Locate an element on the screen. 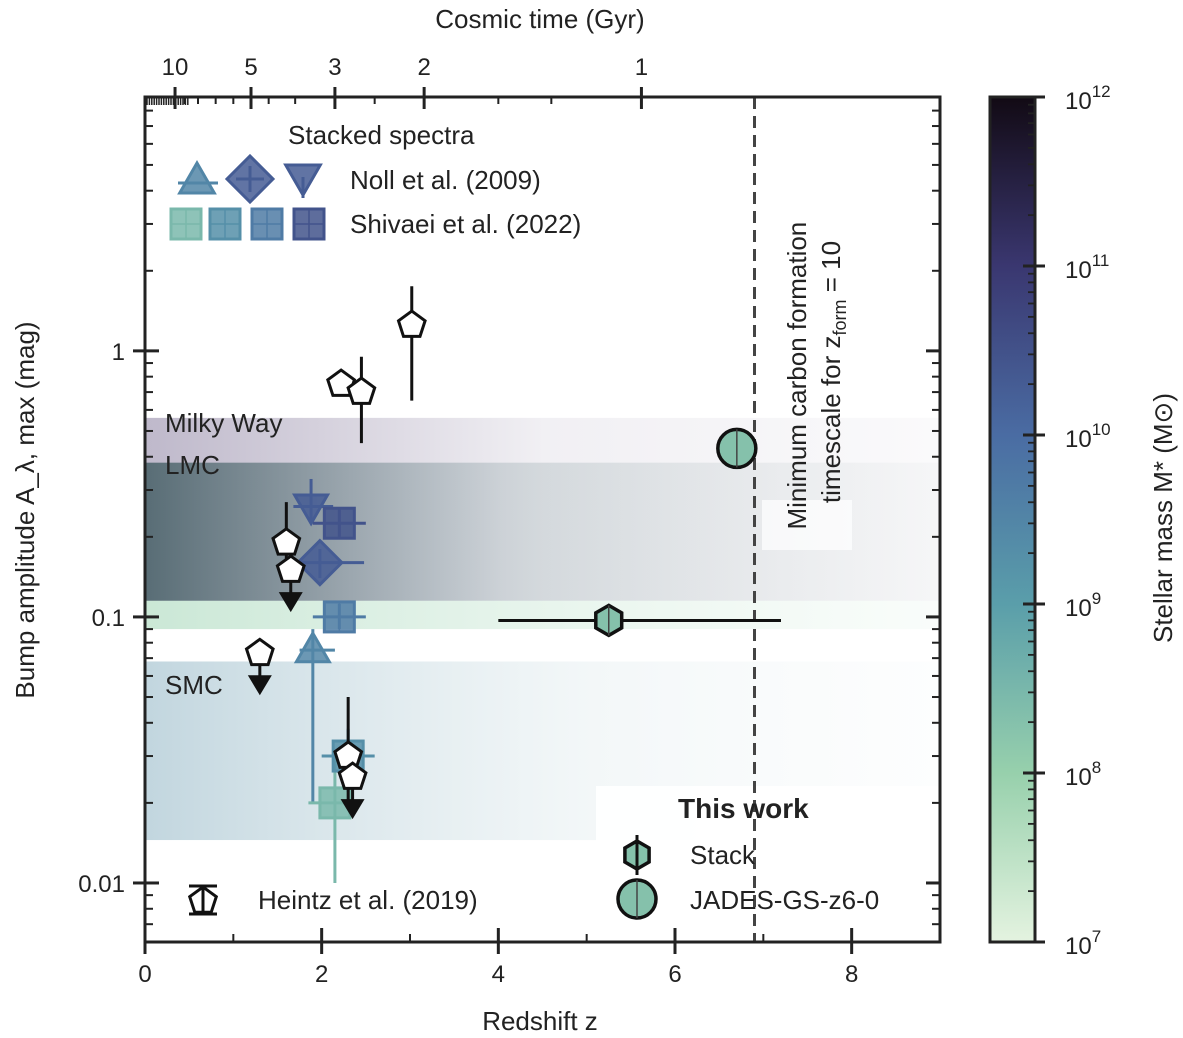  colorbar-title: Stellar mass M* (M⊙) is located at coordinates (1163, 518).